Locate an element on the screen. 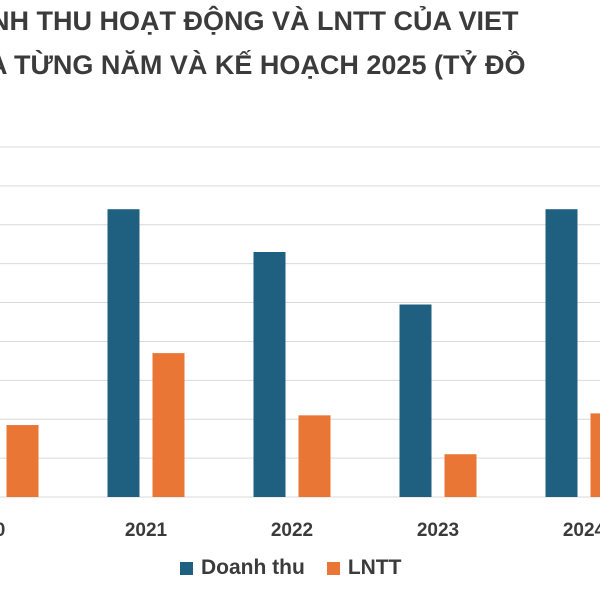  chart-legend: Doanh thu LNTT is located at coordinates (301, 568).